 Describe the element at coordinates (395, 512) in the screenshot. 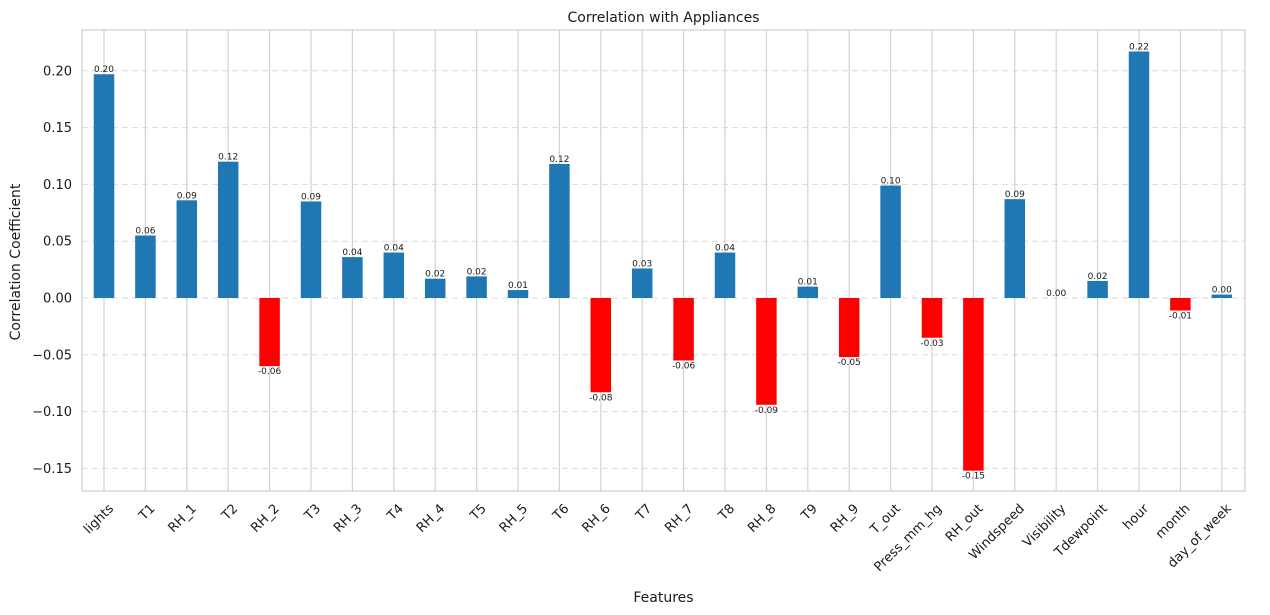

I see `x-tick-label: T4` at that location.